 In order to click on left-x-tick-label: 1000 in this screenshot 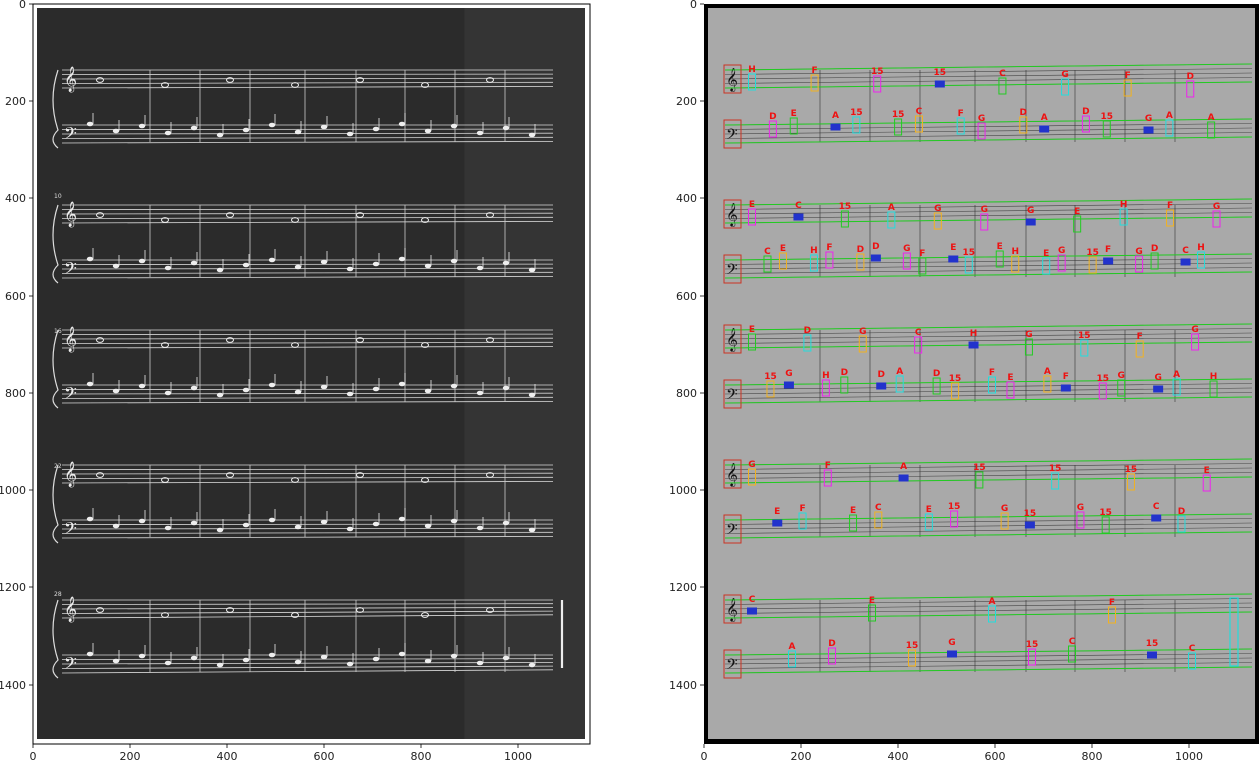, I will do `click(518, 755)`.